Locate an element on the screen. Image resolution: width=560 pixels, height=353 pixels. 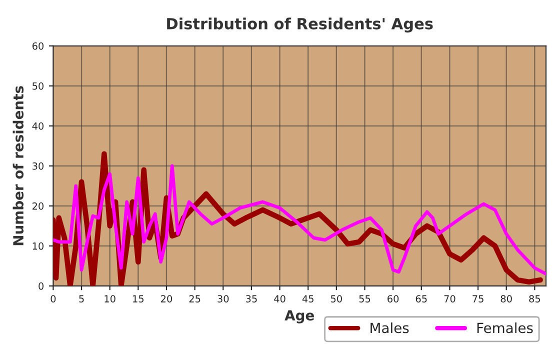
x-tick-label: 70 is located at coordinates (450, 298).